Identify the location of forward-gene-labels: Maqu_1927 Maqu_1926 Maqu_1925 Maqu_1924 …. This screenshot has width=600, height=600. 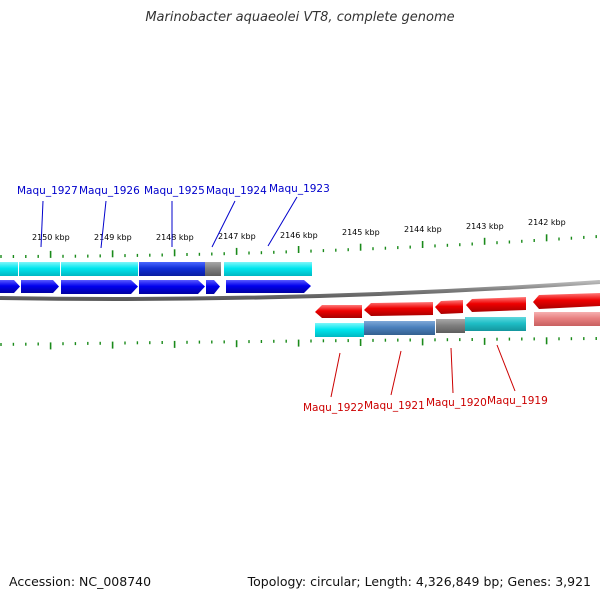
(173, 216).